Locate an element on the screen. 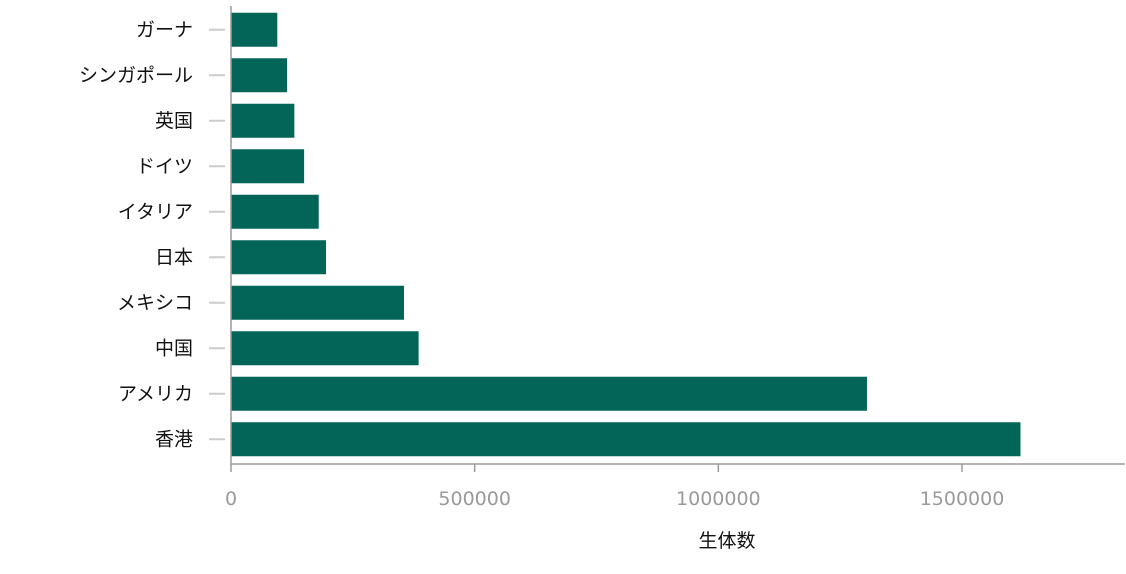 This screenshot has width=1126, height=574. category-label: 英国 is located at coordinates (174, 121).